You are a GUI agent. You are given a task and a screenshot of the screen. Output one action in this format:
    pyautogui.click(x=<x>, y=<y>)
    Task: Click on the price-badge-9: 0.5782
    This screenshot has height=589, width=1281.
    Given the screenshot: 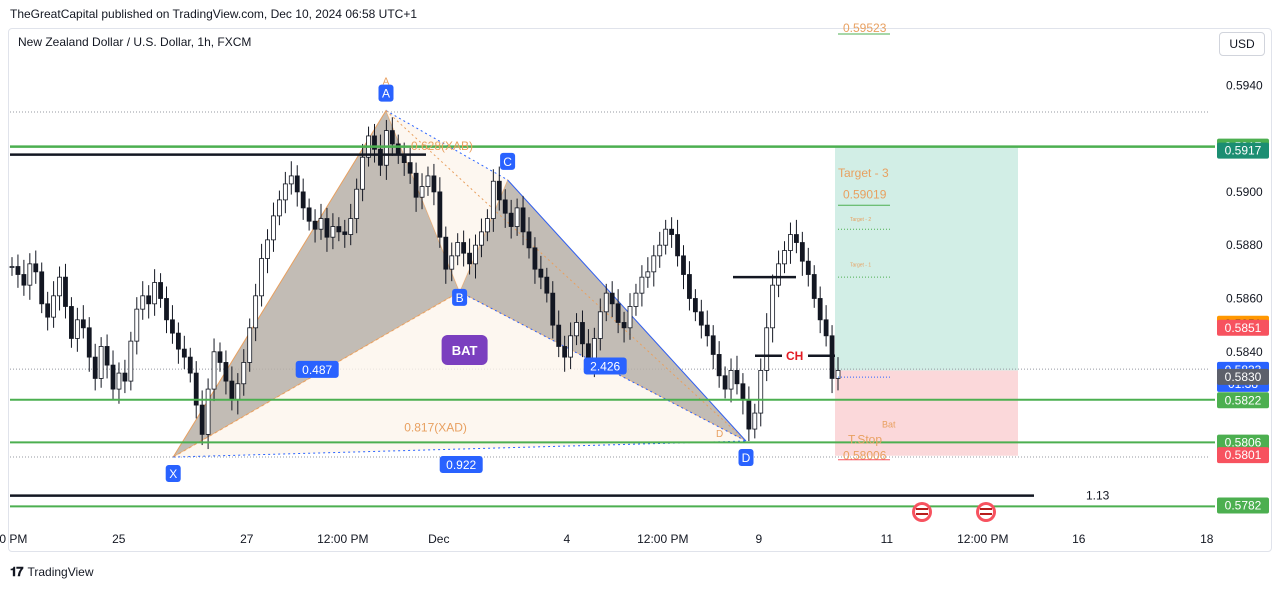 What is the action you would take?
    pyautogui.click(x=1243, y=506)
    